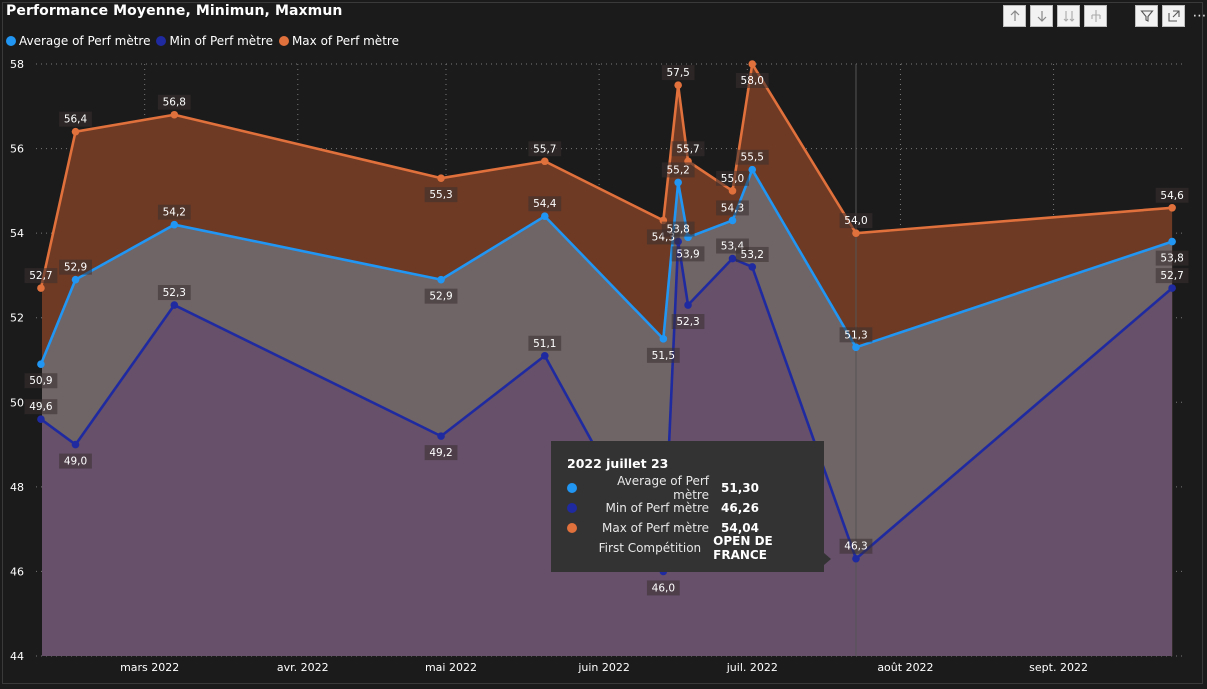 The height and width of the screenshot is (689, 1207). I want to click on max-data-label: 57,5, so click(677, 73).